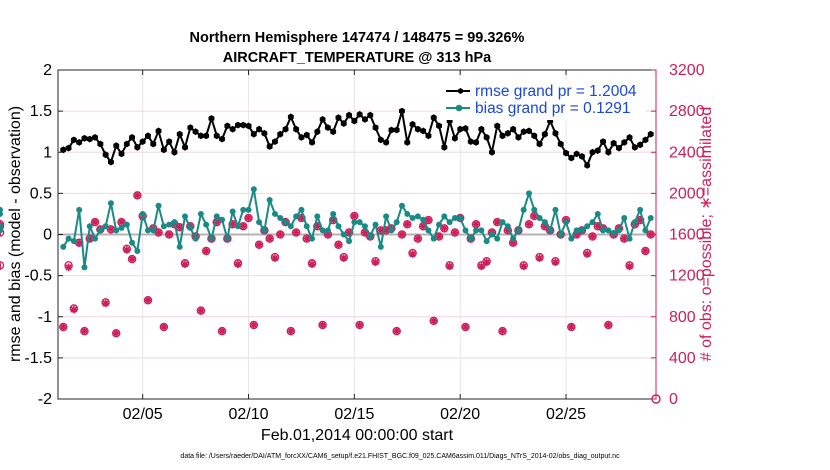 This screenshot has width=830, height=470. What do you see at coordinates (47, 70) in the screenshot?
I see `y-tick-label: 2` at bounding box center [47, 70].